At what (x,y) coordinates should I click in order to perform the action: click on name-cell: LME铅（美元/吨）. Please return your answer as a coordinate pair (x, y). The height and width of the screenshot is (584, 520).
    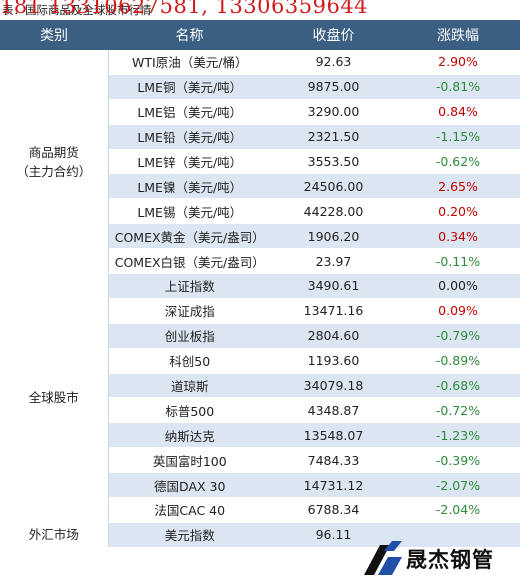
    Looking at the image, I should click on (189, 137).